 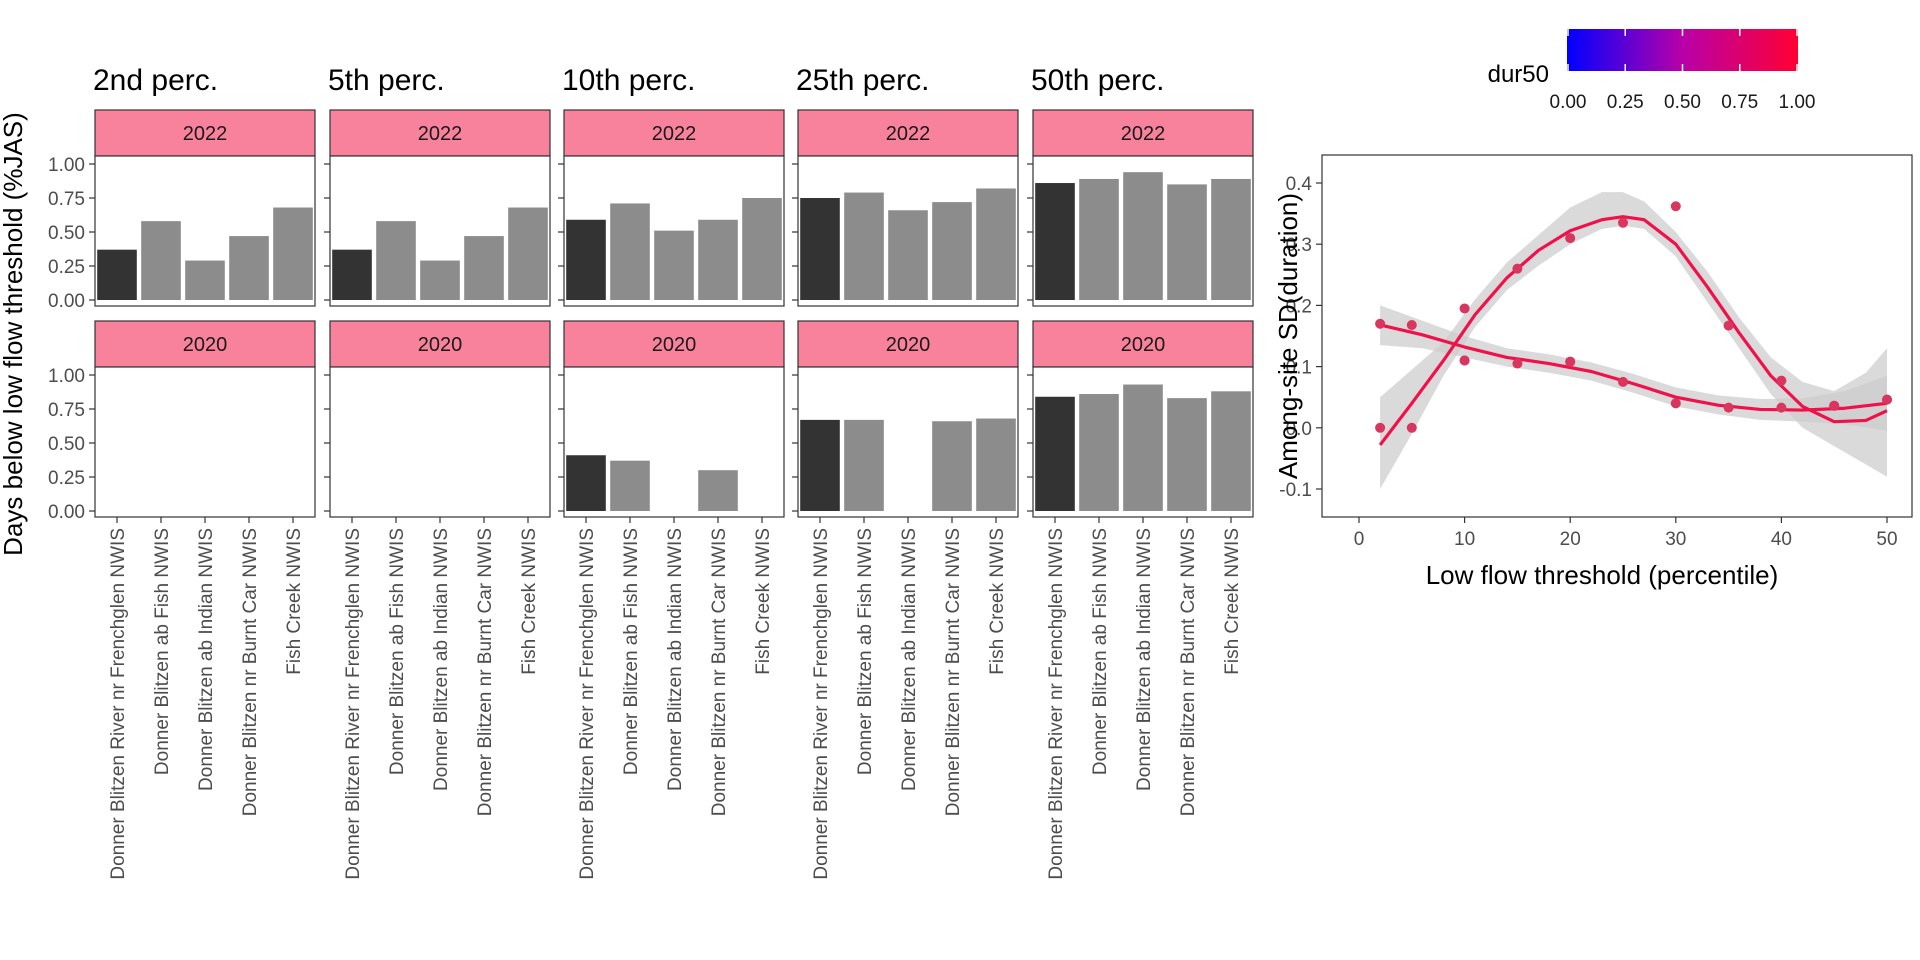 What do you see at coordinates (14, 334) in the screenshot?
I see `y-axis-label: Days below low flow threshold (%JAS)` at bounding box center [14, 334].